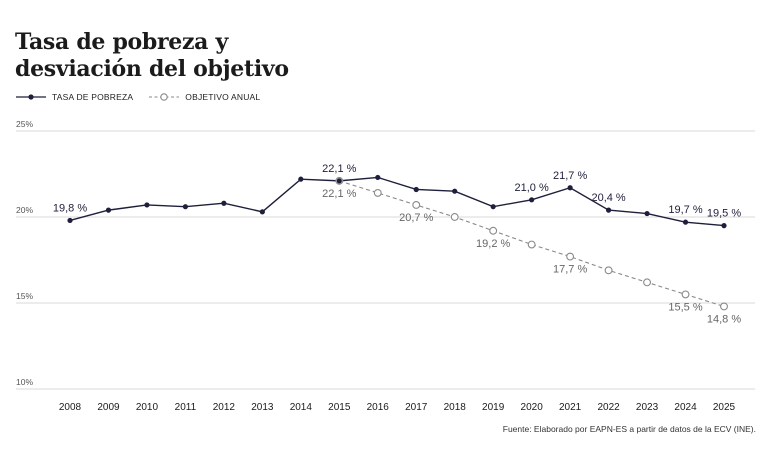 This screenshot has height=452, width=770. What do you see at coordinates (532, 200) in the screenshot?
I see `poverty-point-2020` at bounding box center [532, 200].